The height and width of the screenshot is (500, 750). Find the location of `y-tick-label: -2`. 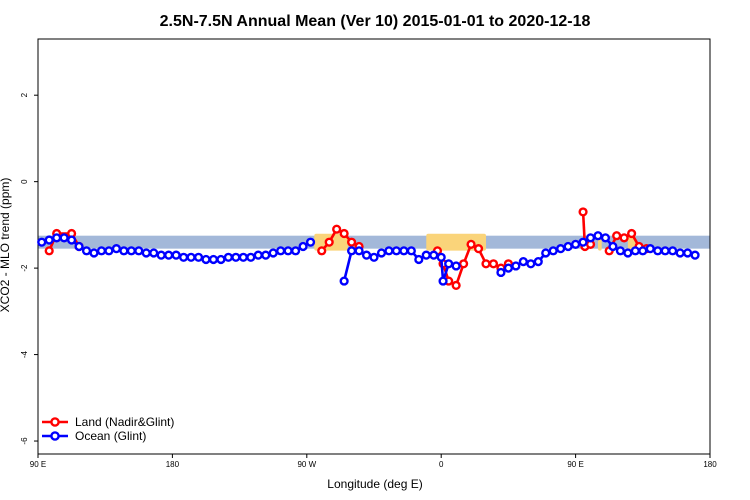

y-tick-label: -2 is located at coordinates (24, 268).